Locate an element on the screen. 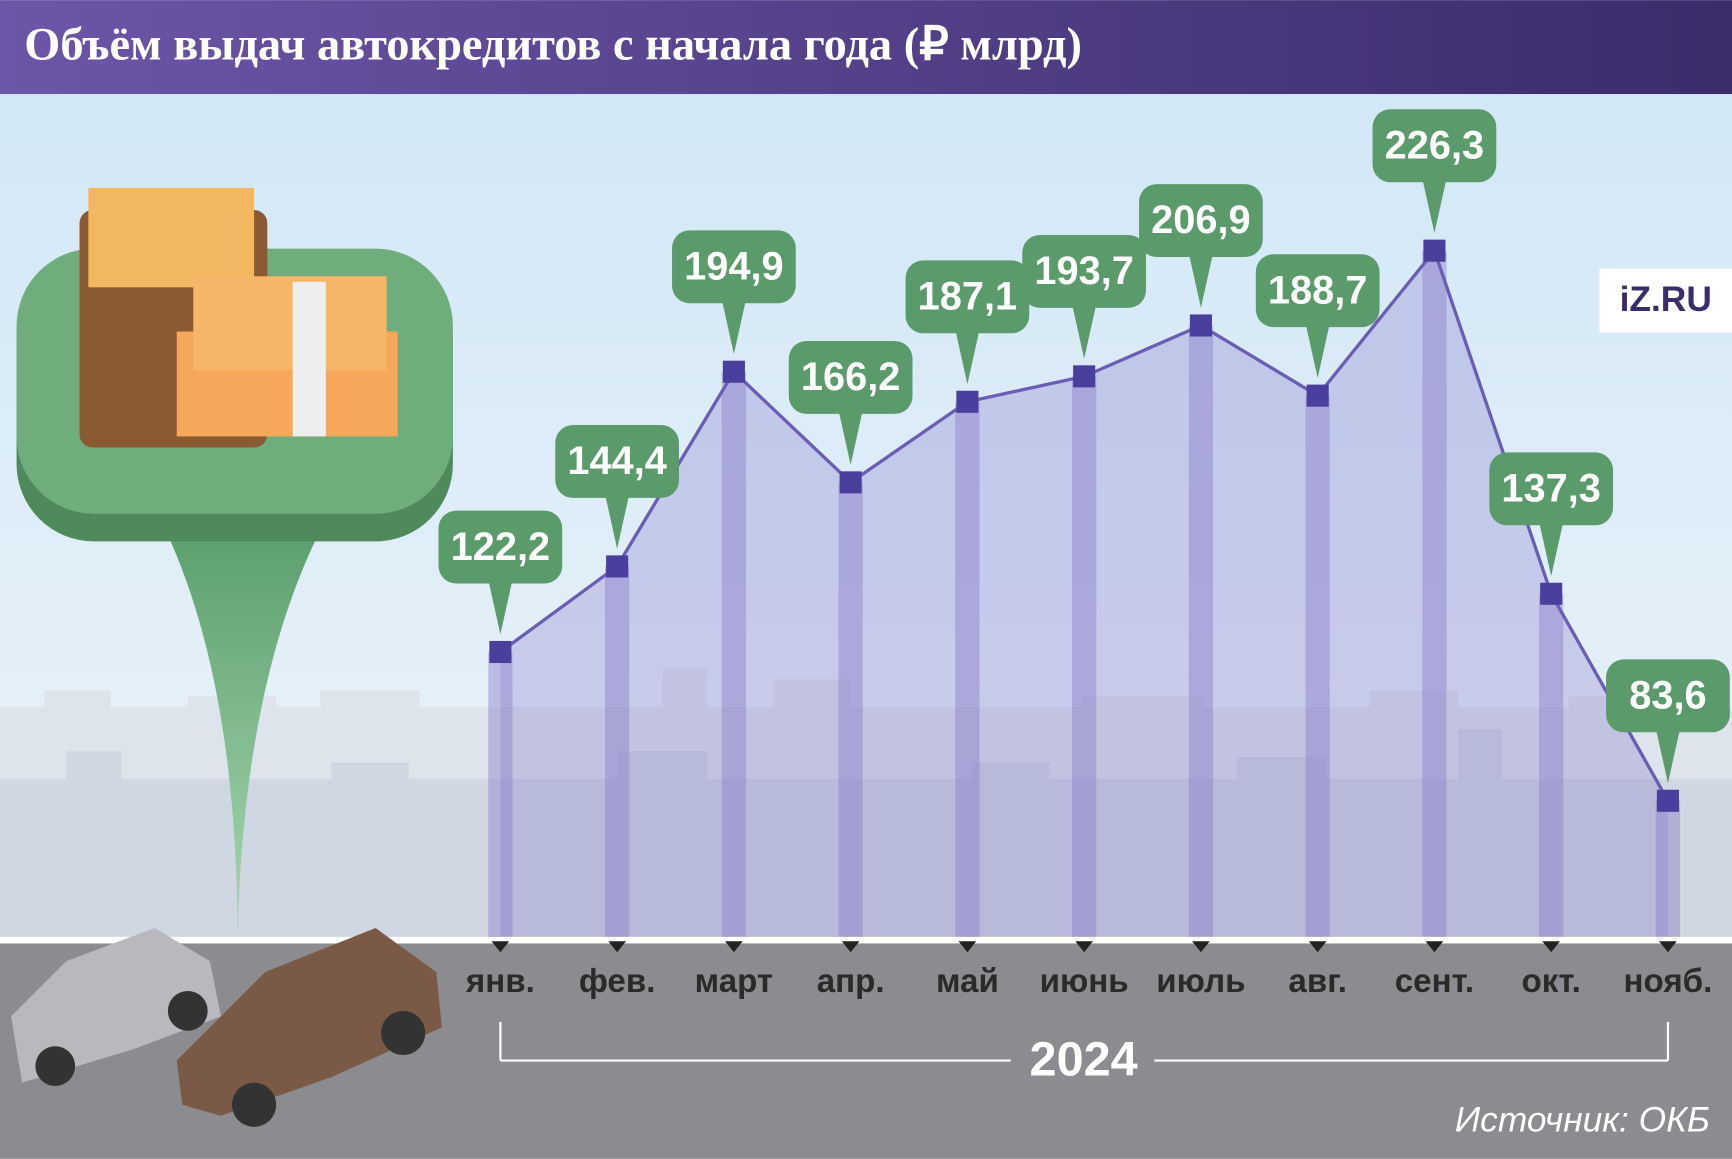 This screenshot has width=1732, height=1159. x-tick-label: сент. is located at coordinates (1434, 981).